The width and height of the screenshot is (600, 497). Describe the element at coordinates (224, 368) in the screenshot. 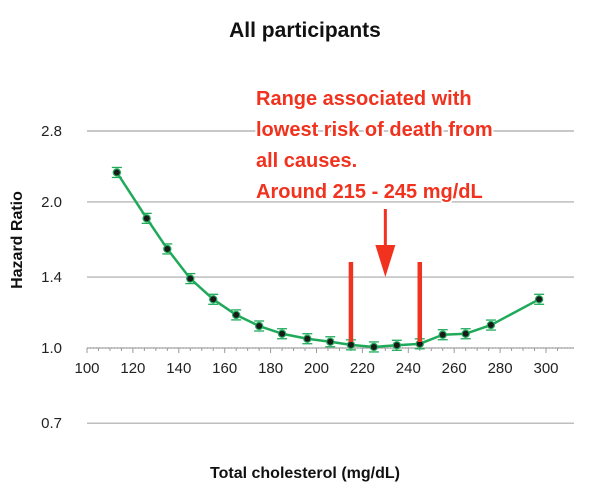

I see `x-tick-label: 160` at that location.